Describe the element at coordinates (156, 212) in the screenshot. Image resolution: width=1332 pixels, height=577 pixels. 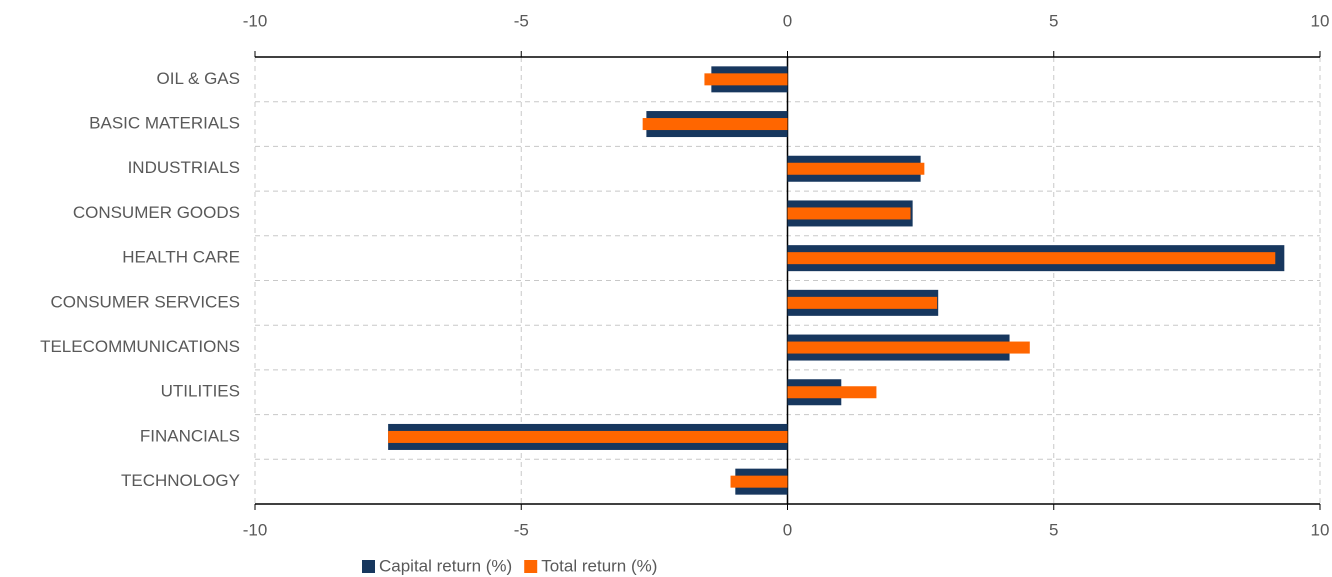
I see `y-tick-label: CONSUMER GOODS` at that location.